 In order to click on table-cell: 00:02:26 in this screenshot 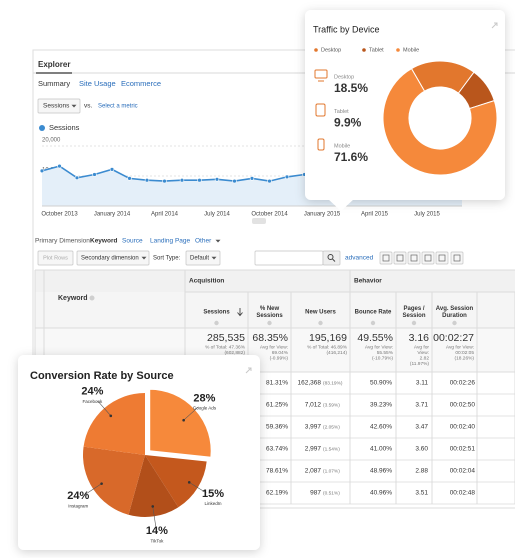, I will do `click(463, 383)`.